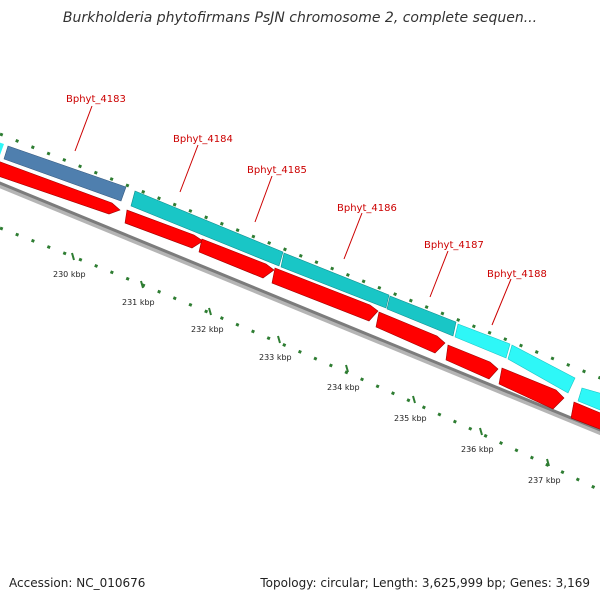 Image resolution: width=600 pixels, height=600 pixels. Describe the element at coordinates (96, 99) in the screenshot. I see `gene-label: Bphyt_4183` at that location.